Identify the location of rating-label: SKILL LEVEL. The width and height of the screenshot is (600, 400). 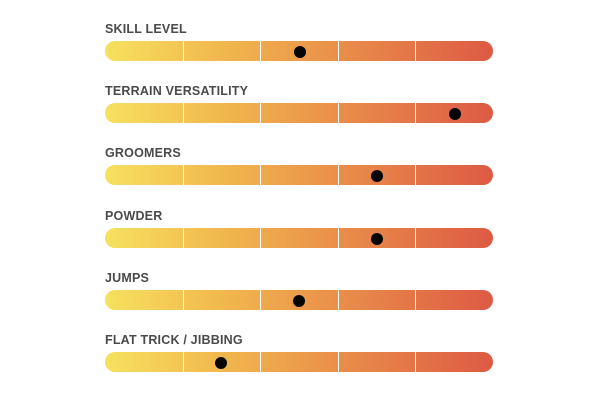
(146, 29).